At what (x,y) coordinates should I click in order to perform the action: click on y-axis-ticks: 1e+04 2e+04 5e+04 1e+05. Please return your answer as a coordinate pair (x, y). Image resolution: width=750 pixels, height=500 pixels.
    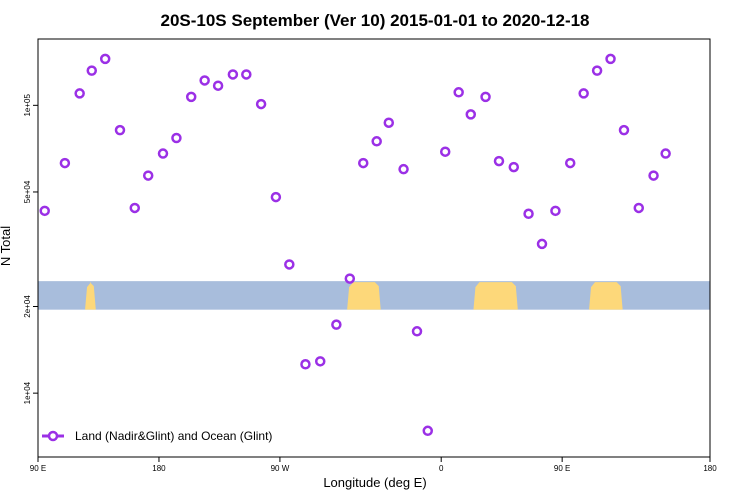
    Looking at the image, I should click on (30, 249).